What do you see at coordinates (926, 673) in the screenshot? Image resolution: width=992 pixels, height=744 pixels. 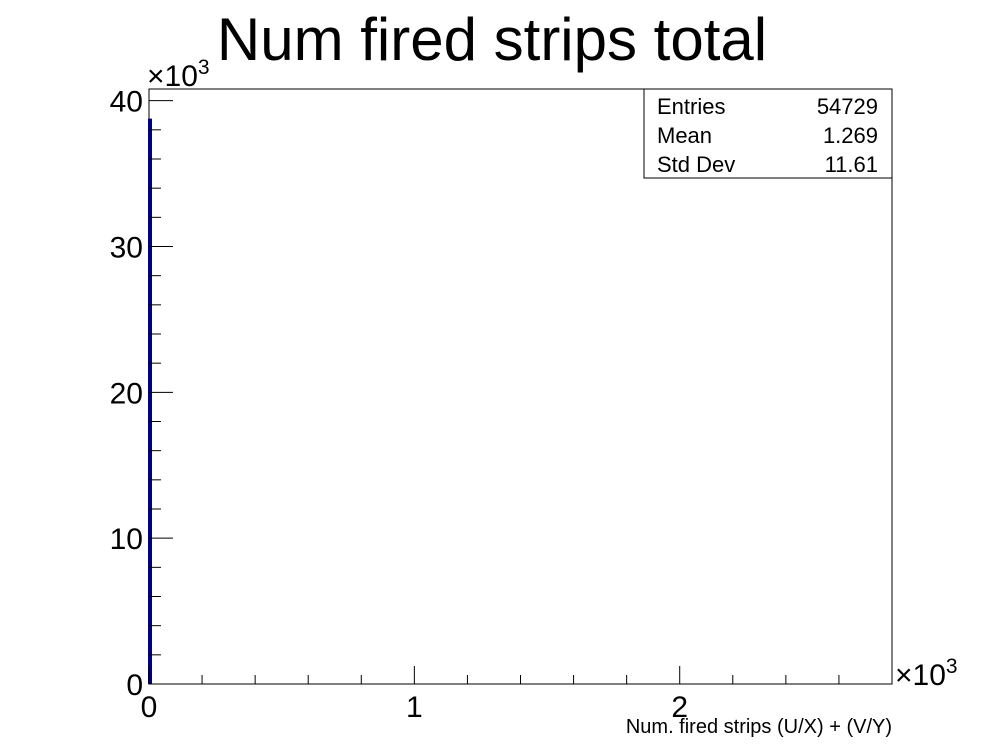 I see `x-exponent-label: ×10³` at bounding box center [926, 673].